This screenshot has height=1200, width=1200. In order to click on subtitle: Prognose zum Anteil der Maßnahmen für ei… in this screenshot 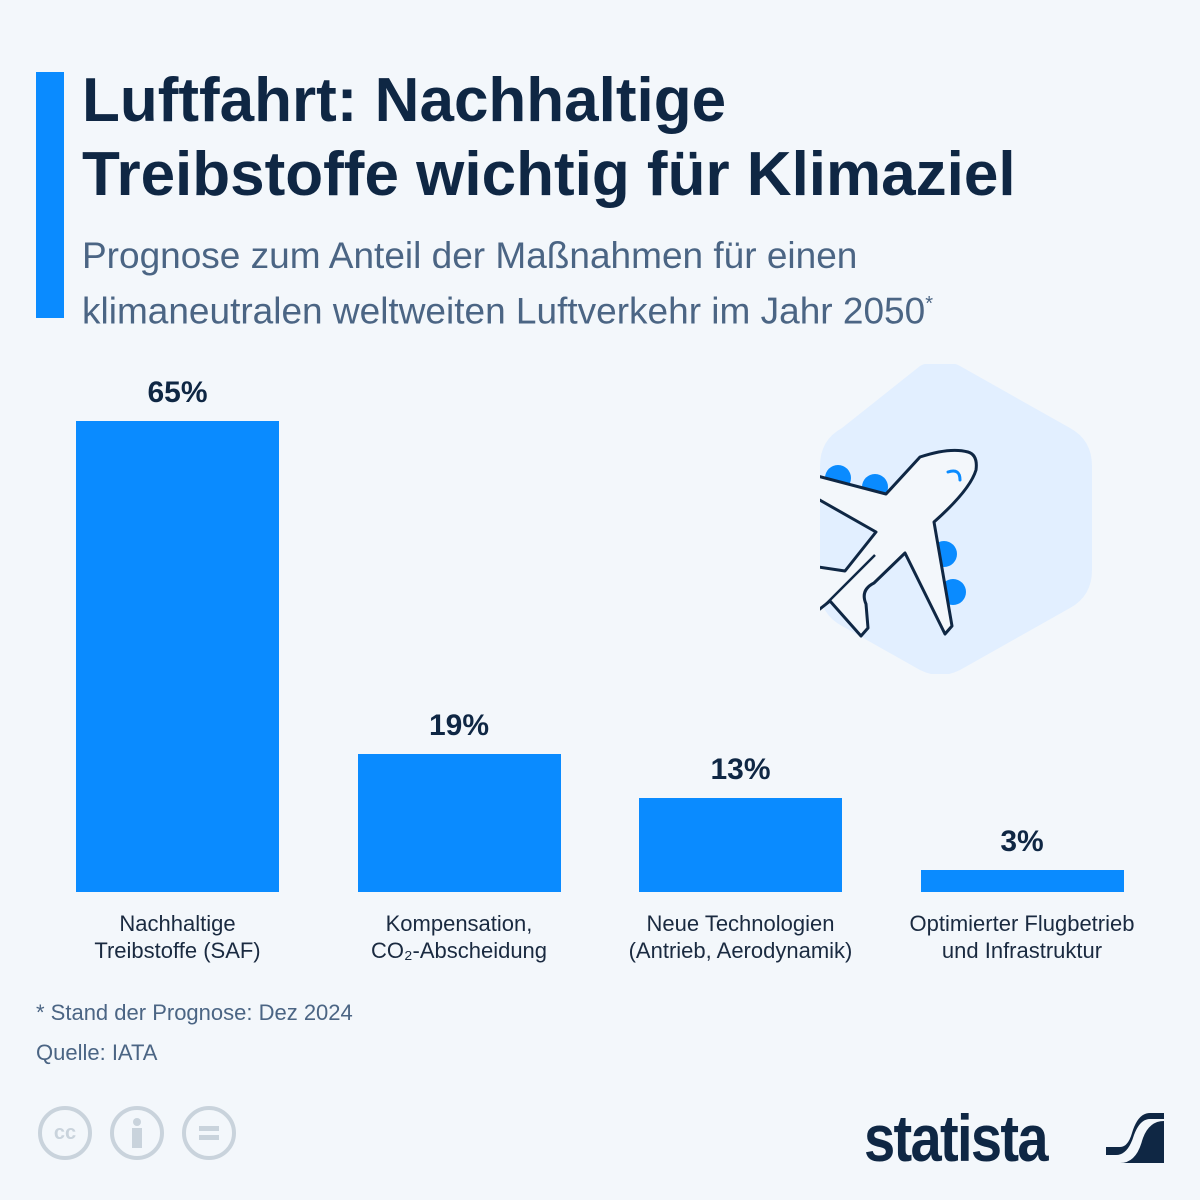, I will do `click(507, 283)`.